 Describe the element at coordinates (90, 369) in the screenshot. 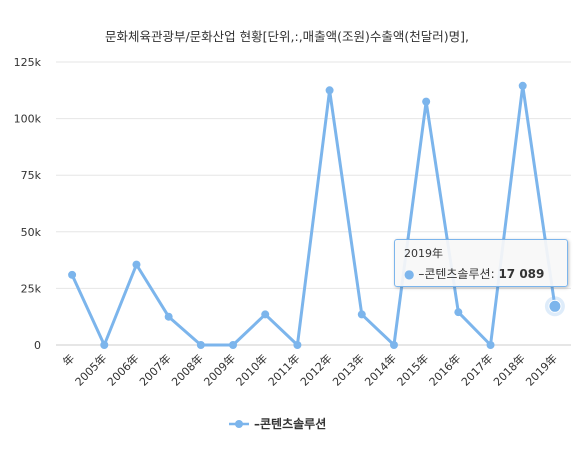

I see `x-tick-label: 2005年` at that location.